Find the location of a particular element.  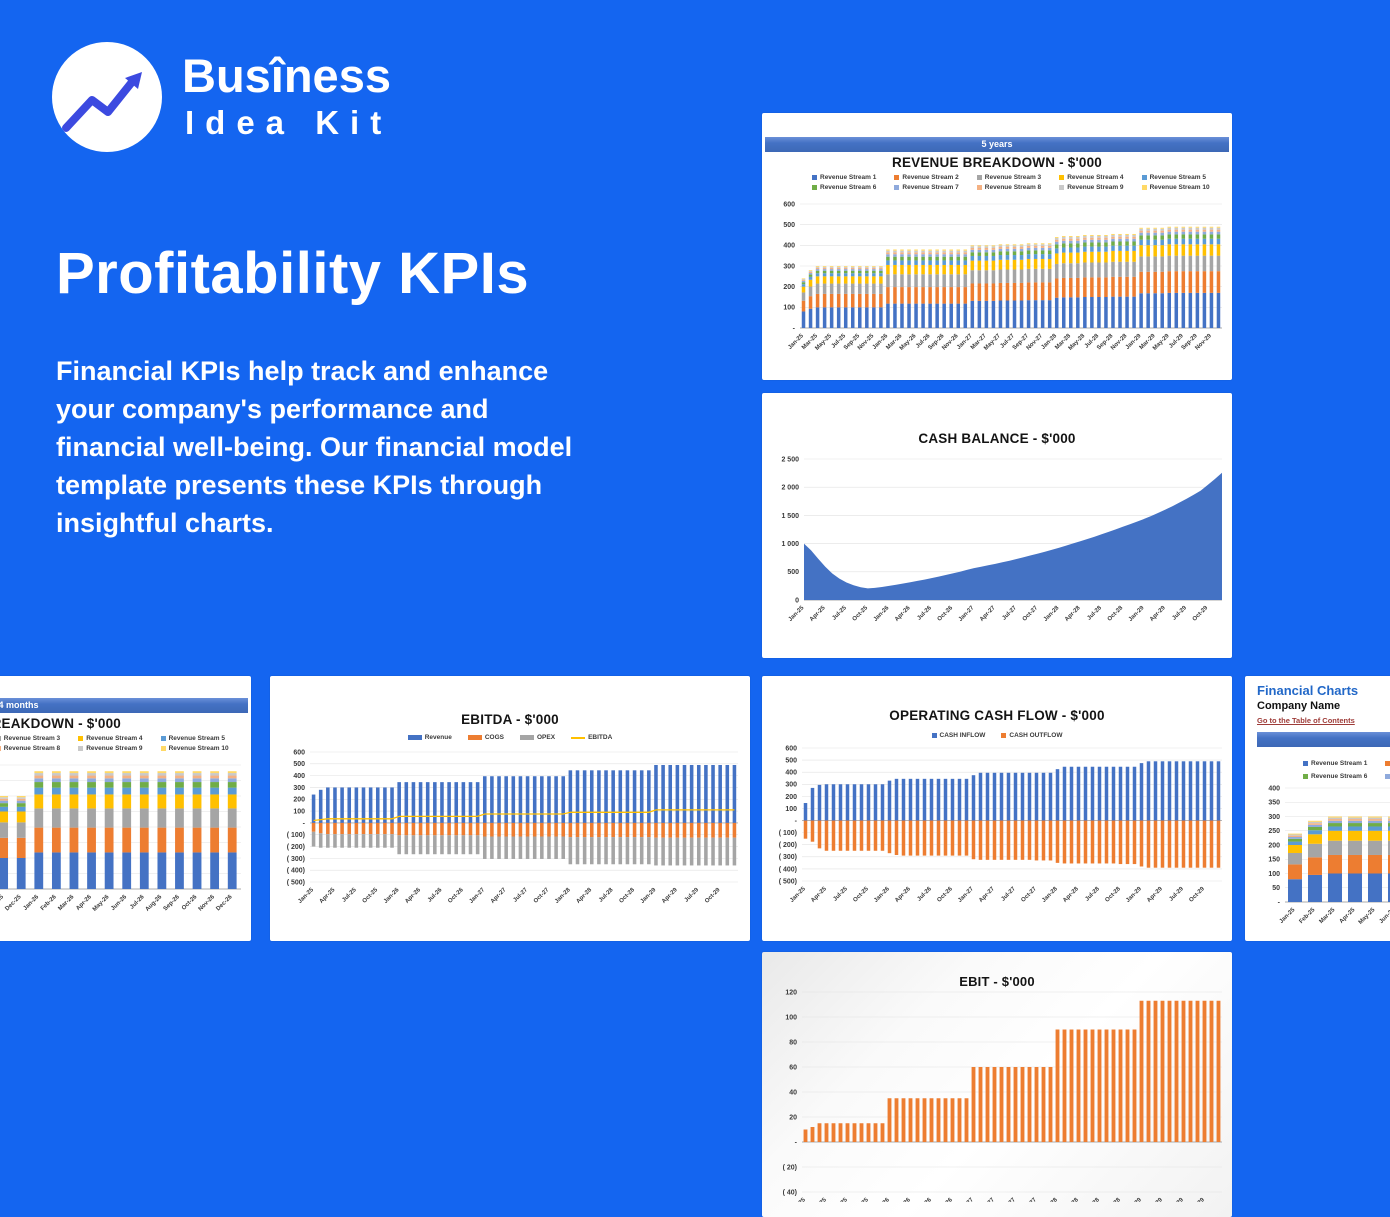

svg-text: 250 is located at coordinates (1274, 831).